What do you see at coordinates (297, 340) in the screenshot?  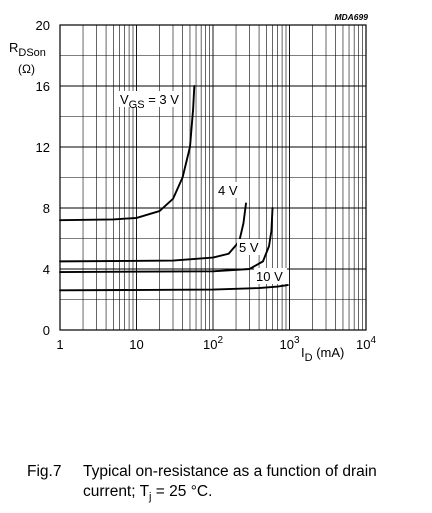 I see `x-tick-exponent: 3` at bounding box center [297, 340].